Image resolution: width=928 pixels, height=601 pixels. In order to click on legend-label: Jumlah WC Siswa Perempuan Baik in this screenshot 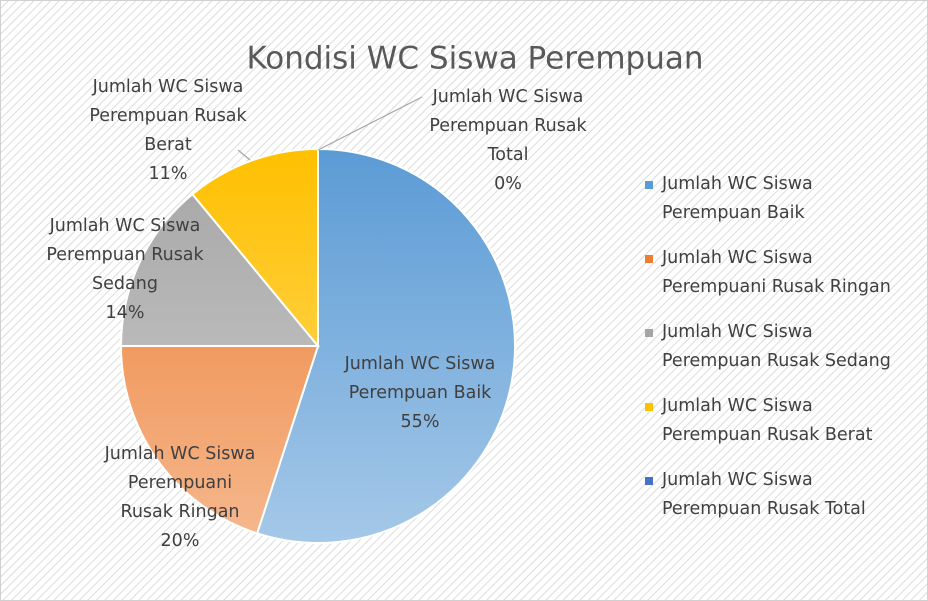, I will do `click(782, 199)`.